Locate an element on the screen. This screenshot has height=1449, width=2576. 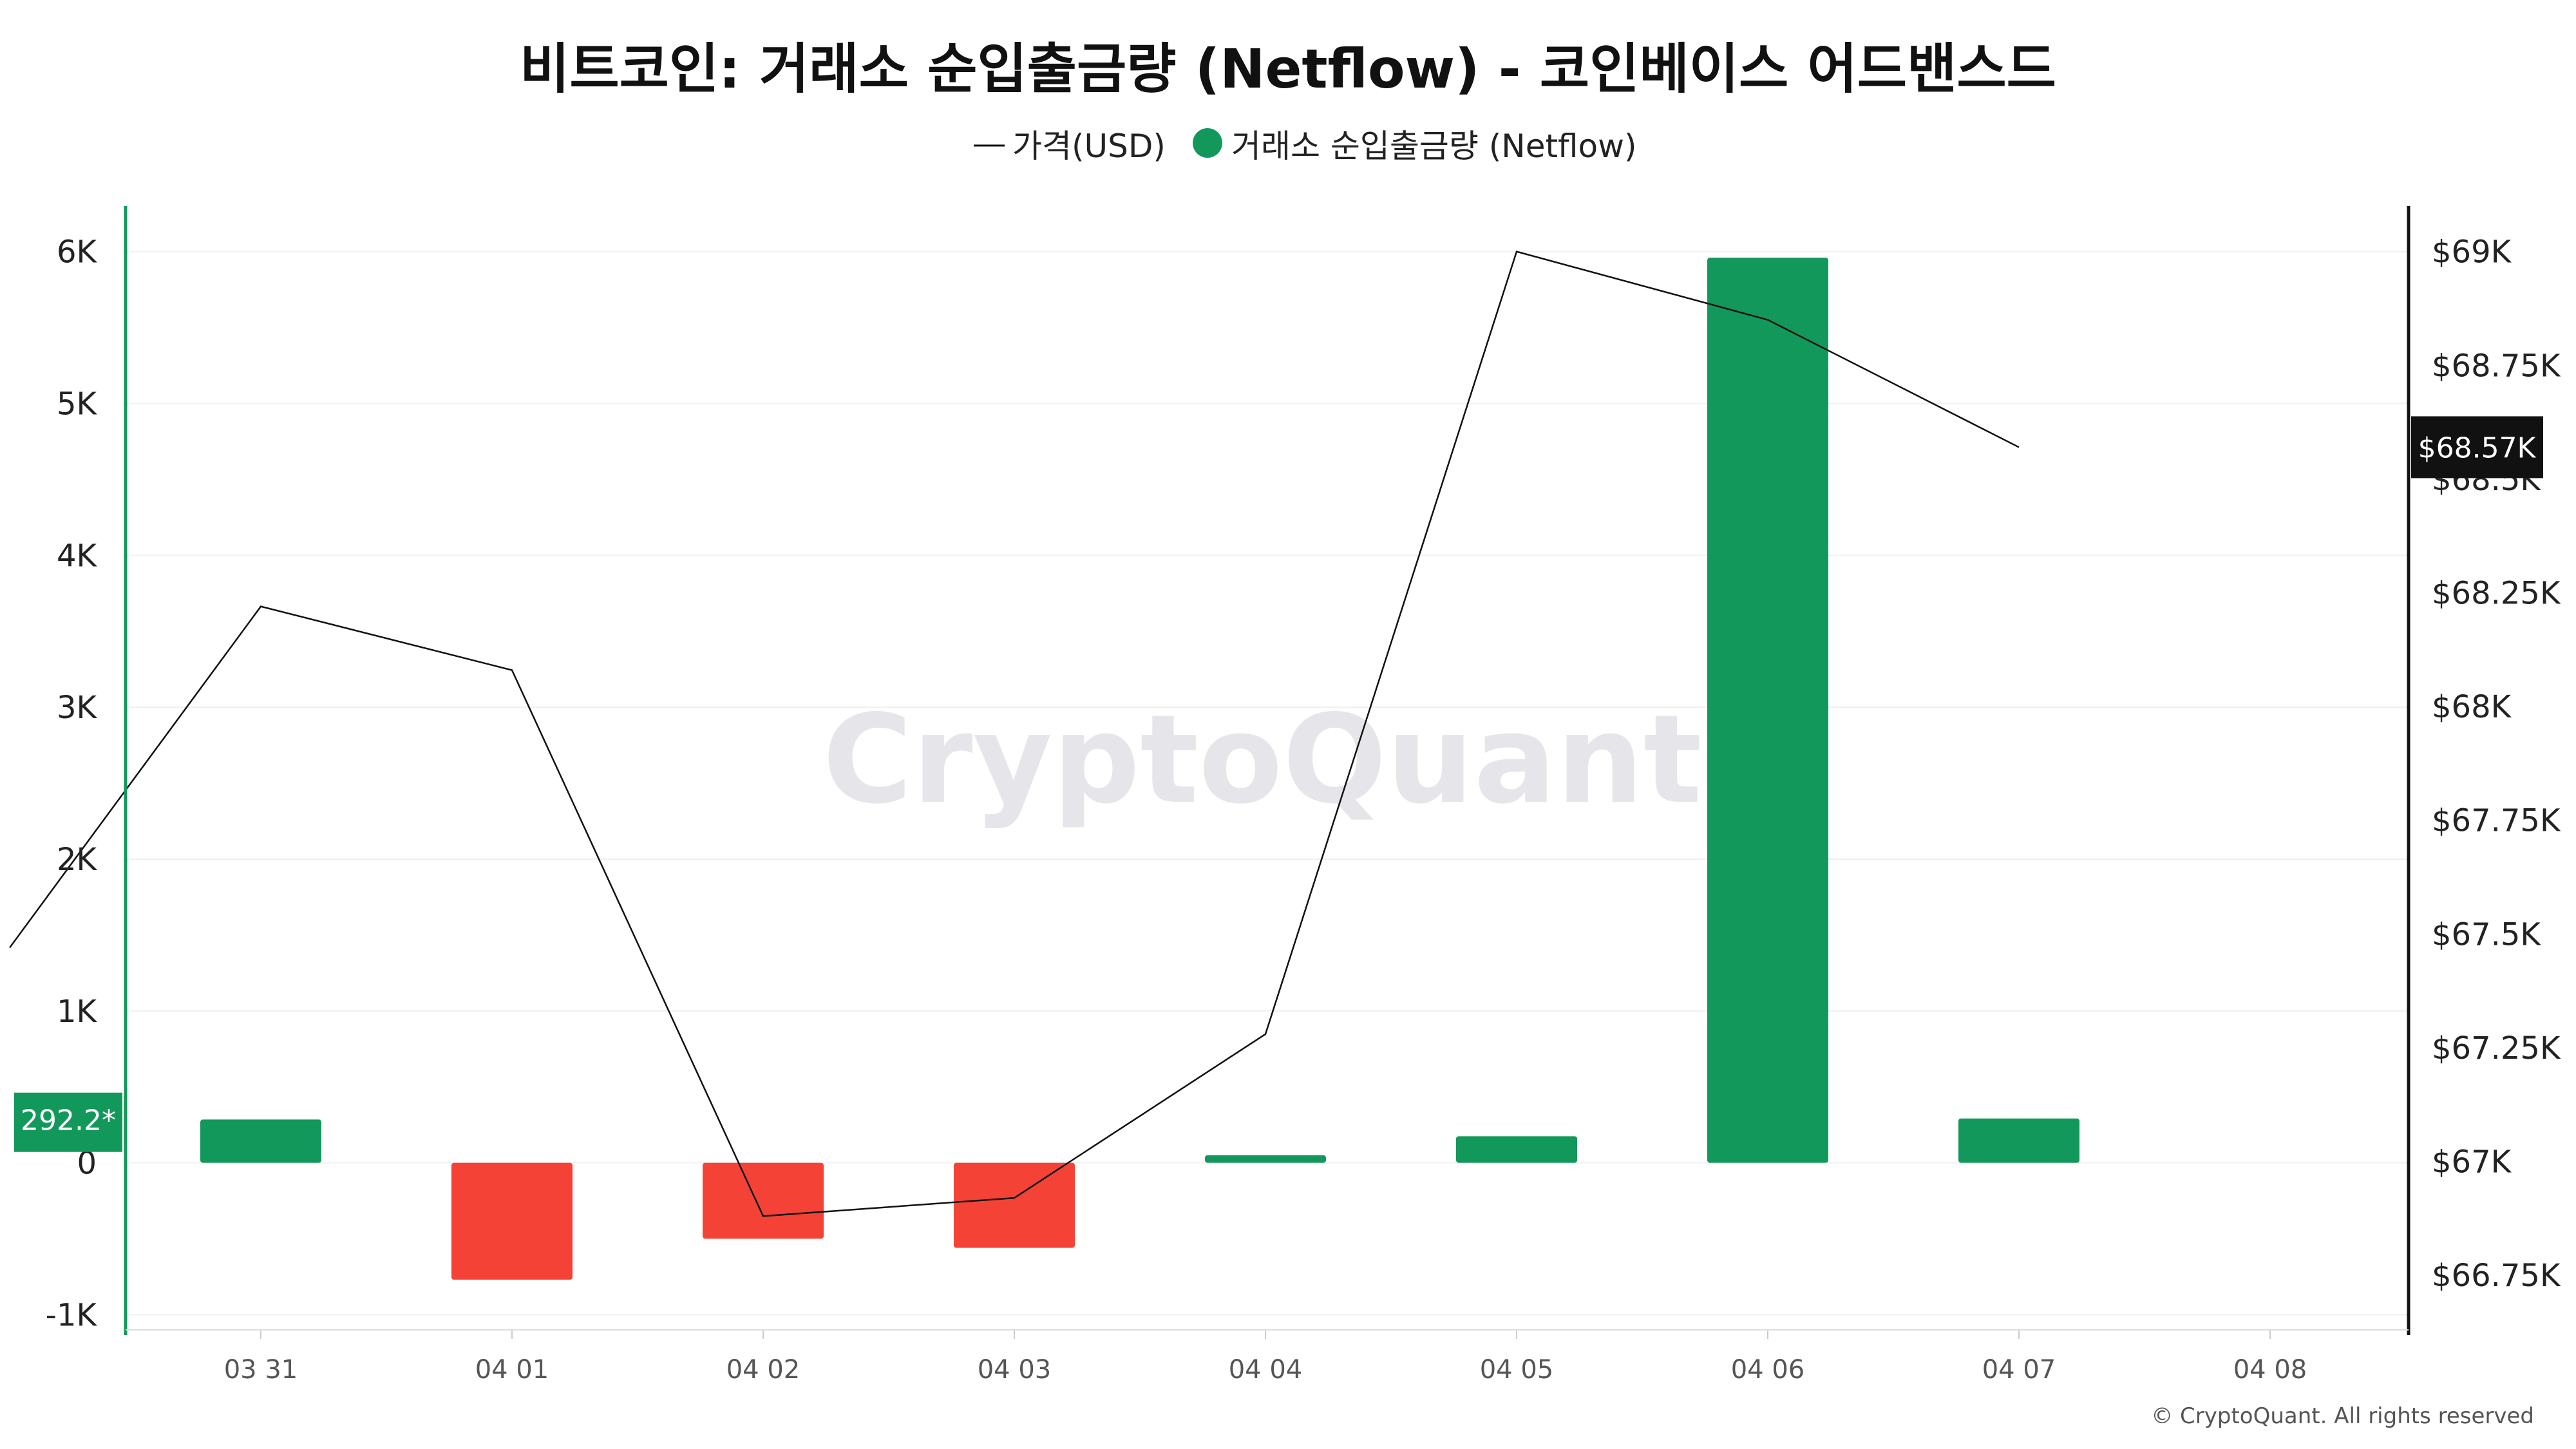
left-tick-label: 5K is located at coordinates (77, 404).